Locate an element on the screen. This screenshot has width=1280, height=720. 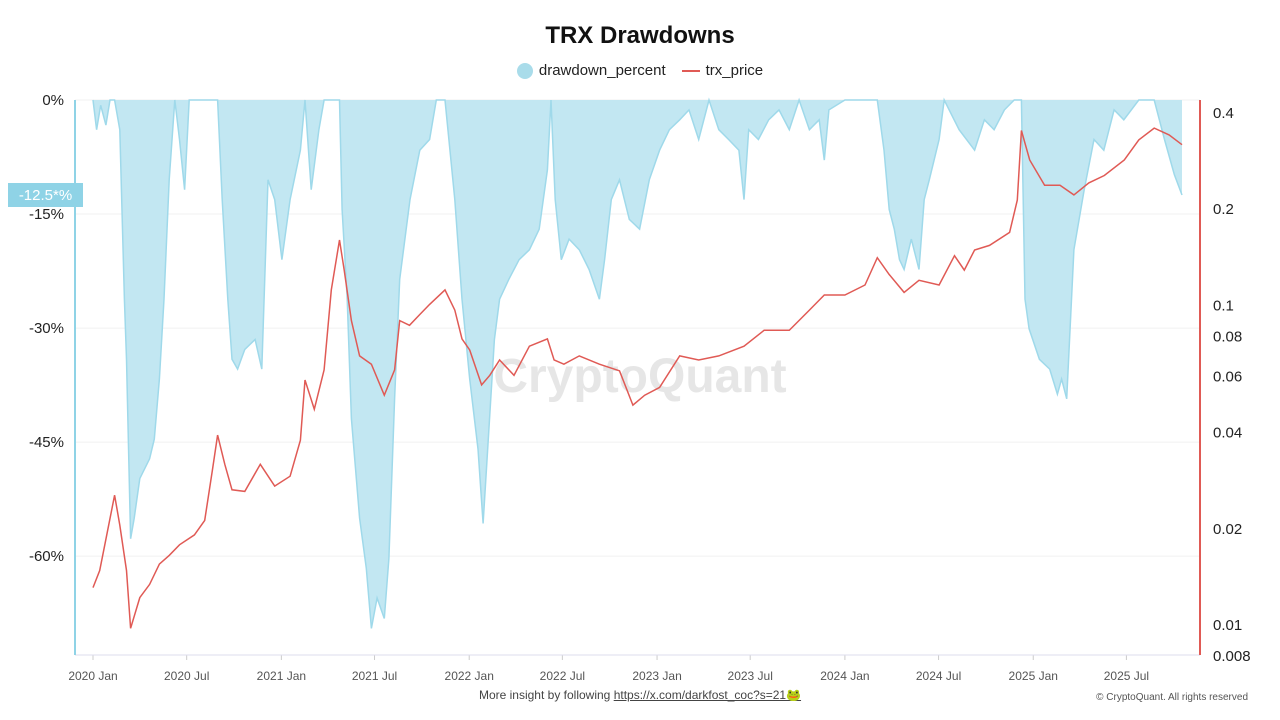
legend-label-price: trx_price is located at coordinates (734, 70).